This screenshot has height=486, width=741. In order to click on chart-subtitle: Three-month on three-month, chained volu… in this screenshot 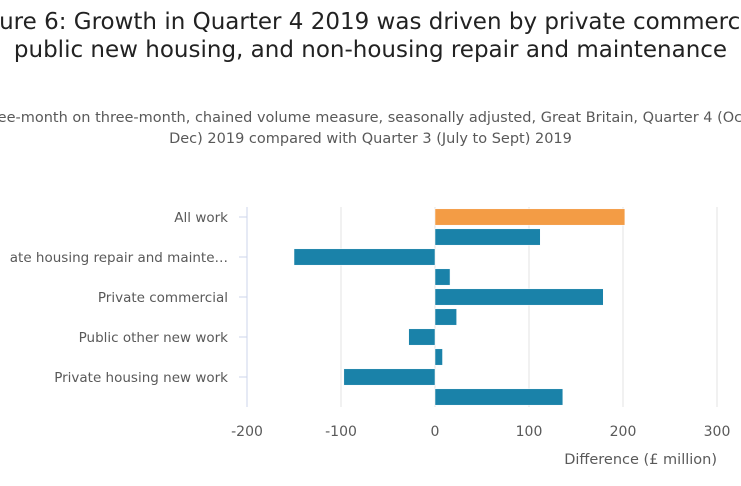, I will do `click(370, 128)`.